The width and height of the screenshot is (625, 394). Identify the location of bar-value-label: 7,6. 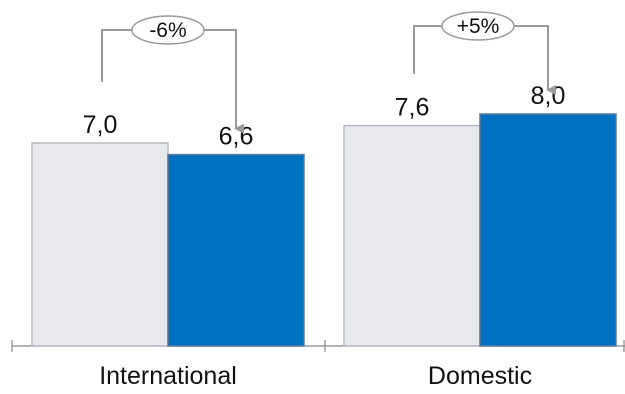
(412, 108).